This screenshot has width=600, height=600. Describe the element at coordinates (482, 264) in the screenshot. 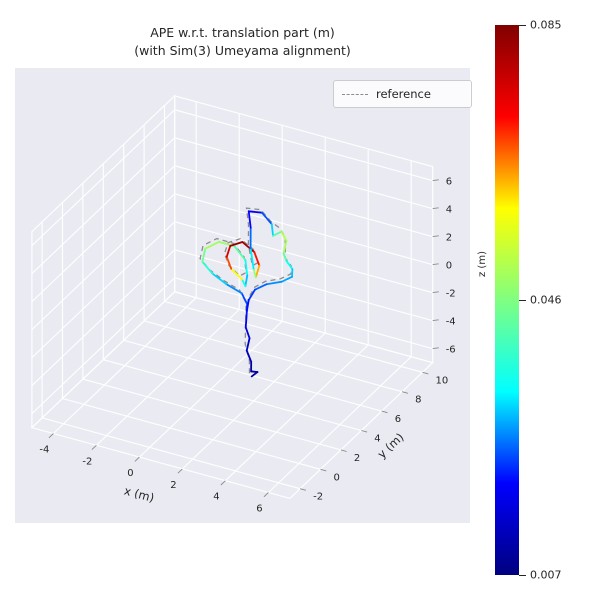

I see `z-axis-label: z (m)` at that location.